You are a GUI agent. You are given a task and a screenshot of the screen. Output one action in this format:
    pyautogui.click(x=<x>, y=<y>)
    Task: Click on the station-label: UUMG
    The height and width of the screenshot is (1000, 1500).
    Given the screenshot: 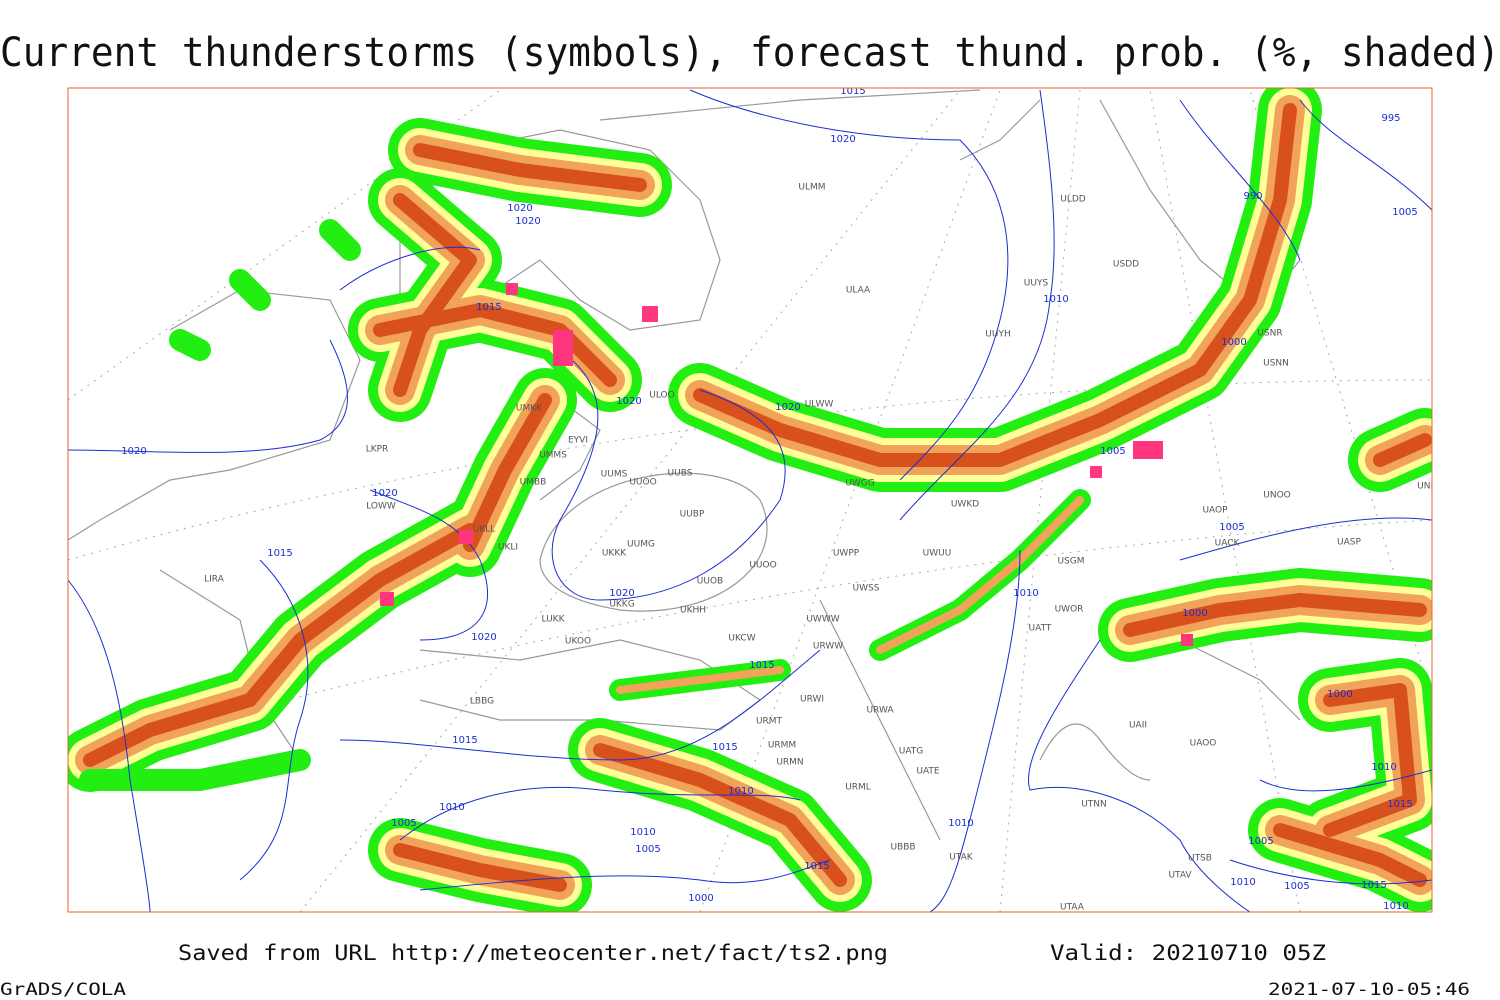 What is the action you would take?
    pyautogui.click(x=641, y=545)
    